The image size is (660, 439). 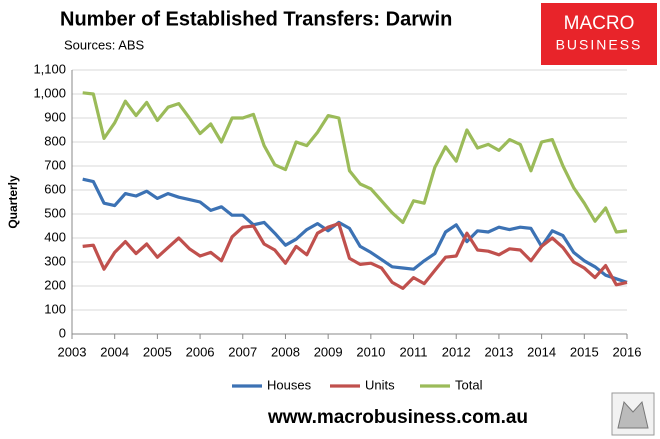 What do you see at coordinates (55, 164) in the screenshot?
I see `y-tick-label: 700` at bounding box center [55, 164].